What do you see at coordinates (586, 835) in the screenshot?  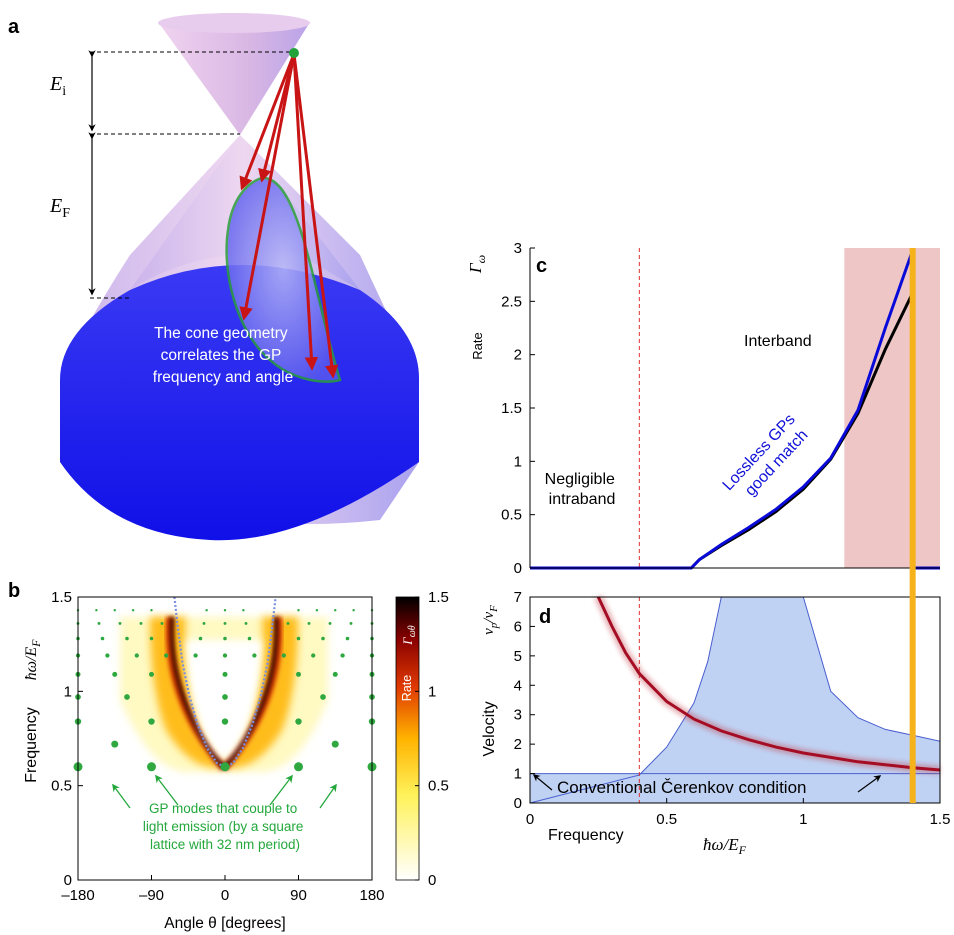 I see `x-axis-side-label-d: Frequency` at bounding box center [586, 835].